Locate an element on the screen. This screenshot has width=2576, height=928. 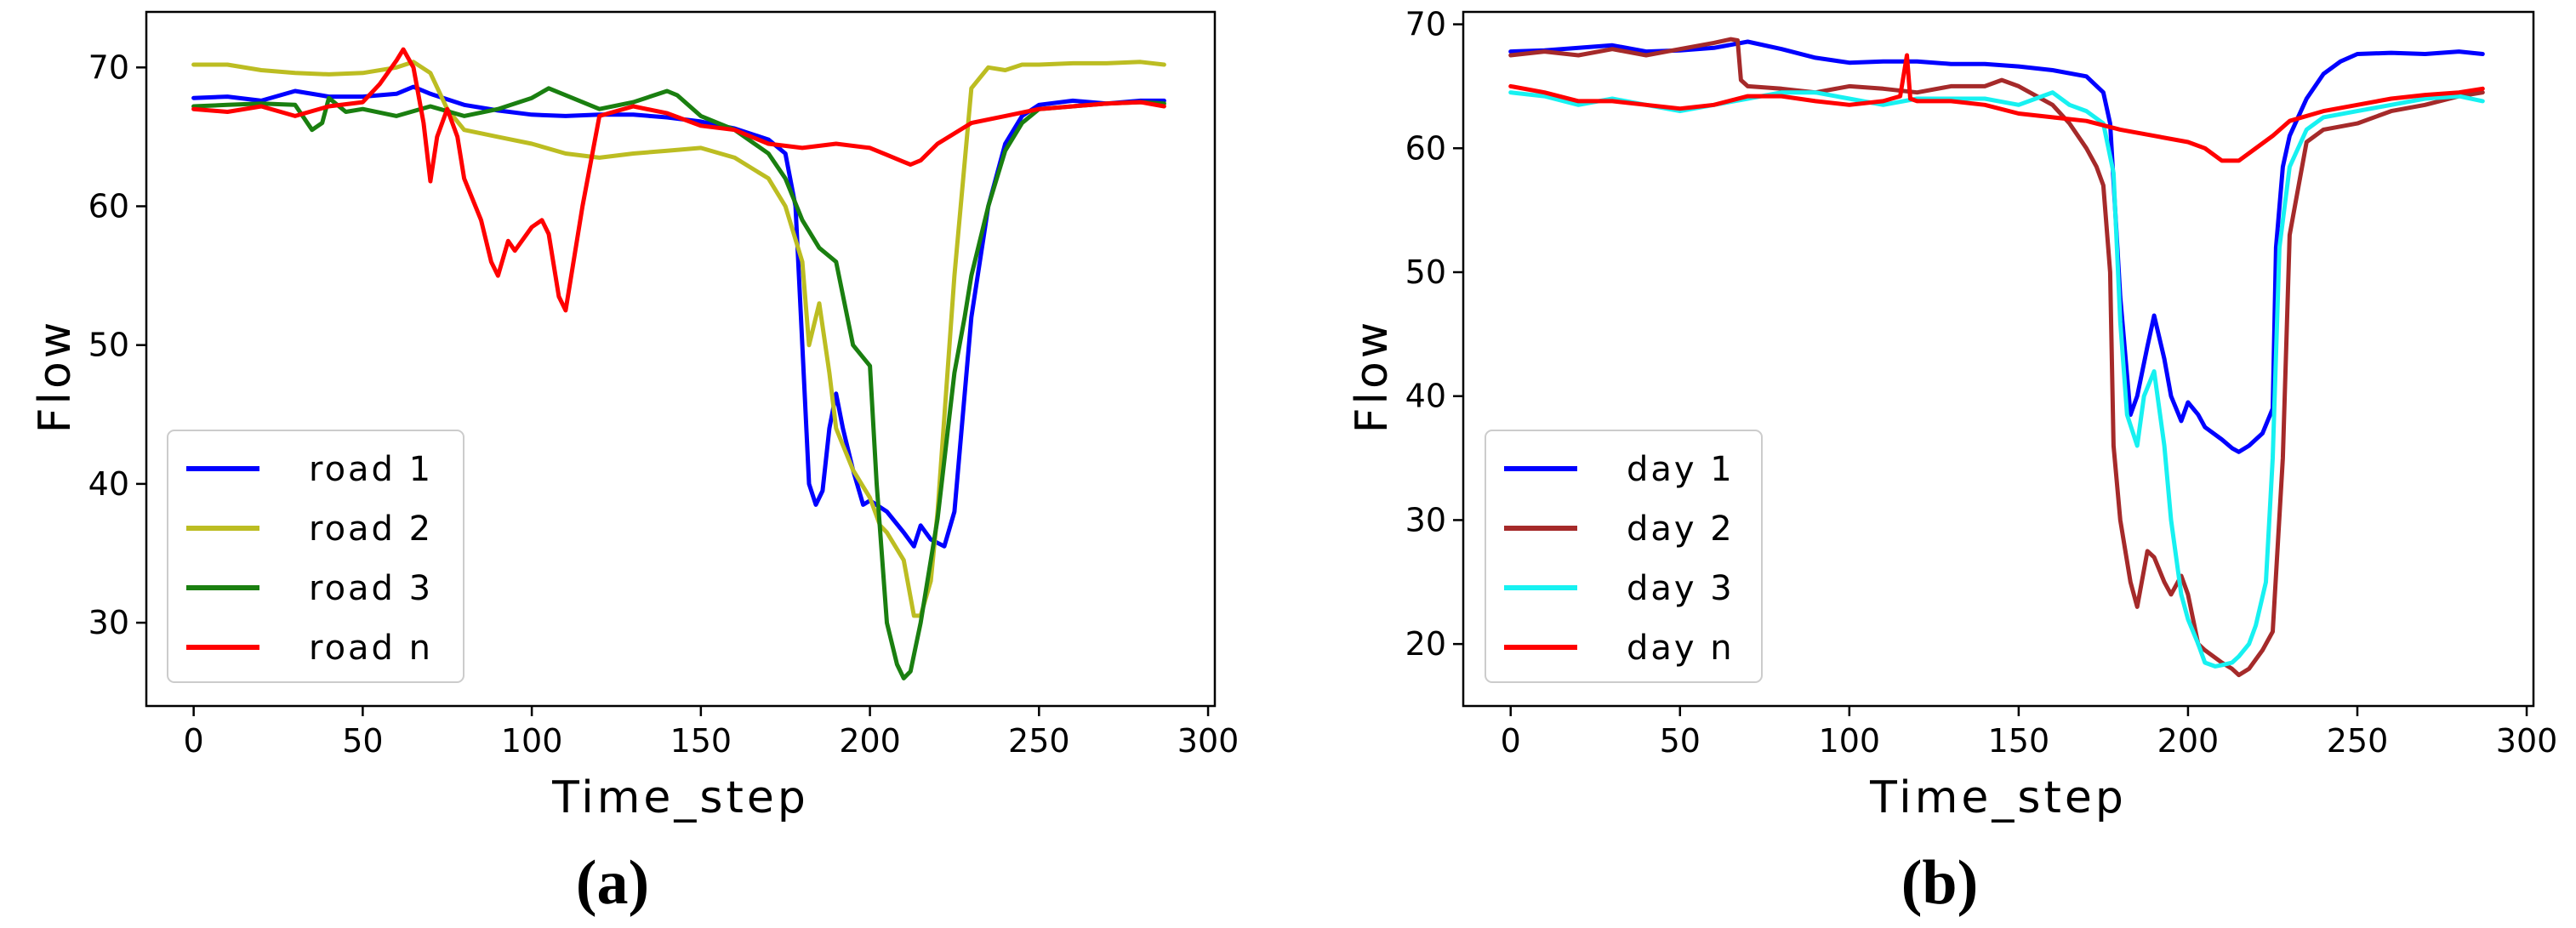
legend: day 1 day 2 day 3 day n is located at coordinates (1624, 556).